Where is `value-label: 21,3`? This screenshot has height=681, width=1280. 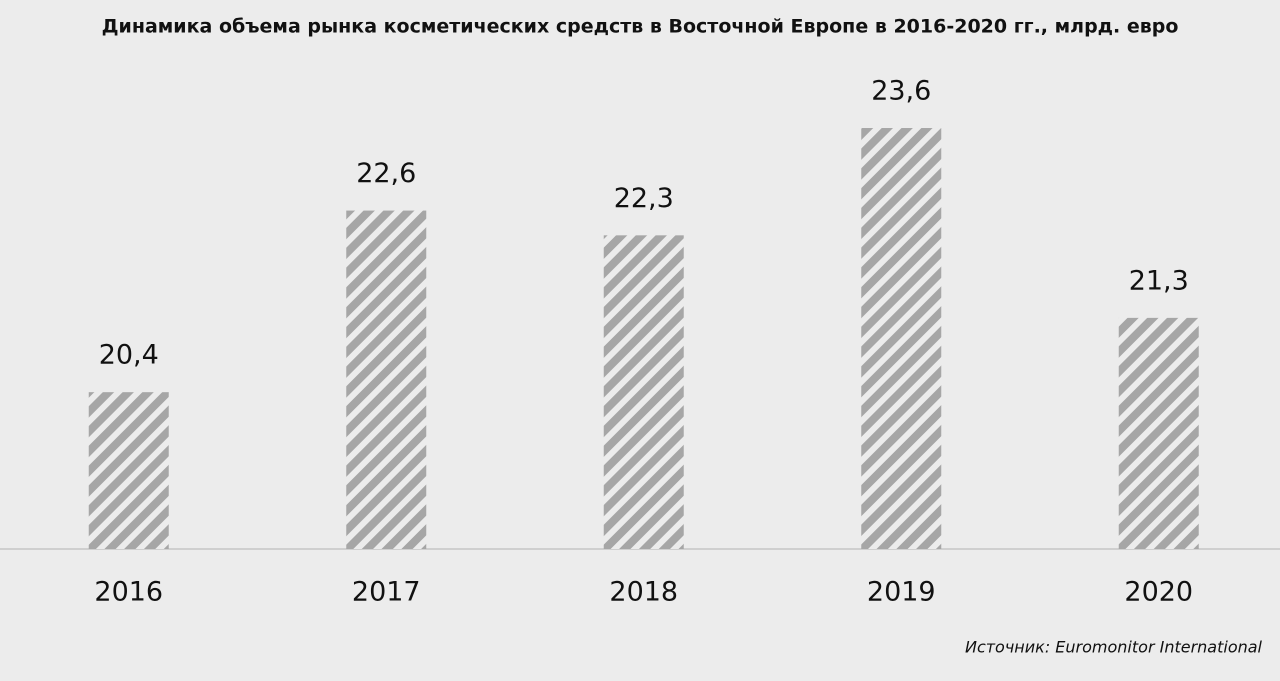
value-label: 21,3 is located at coordinates (1159, 280).